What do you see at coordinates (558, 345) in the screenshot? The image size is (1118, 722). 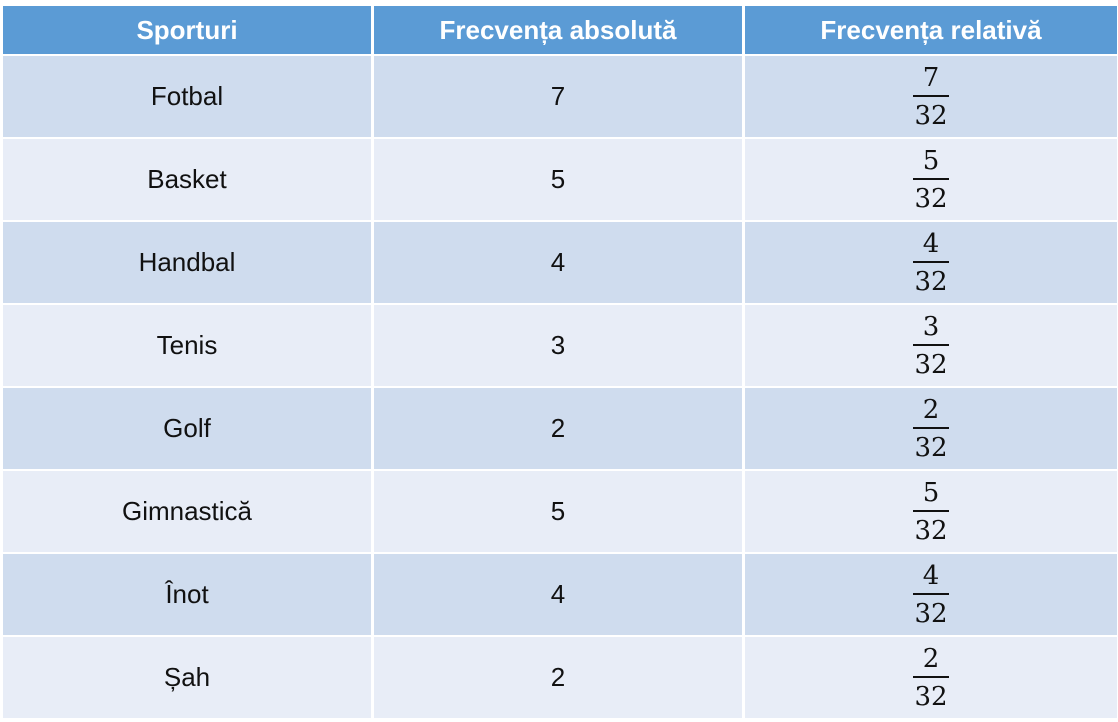 I see `cell-absolute: 3` at bounding box center [558, 345].